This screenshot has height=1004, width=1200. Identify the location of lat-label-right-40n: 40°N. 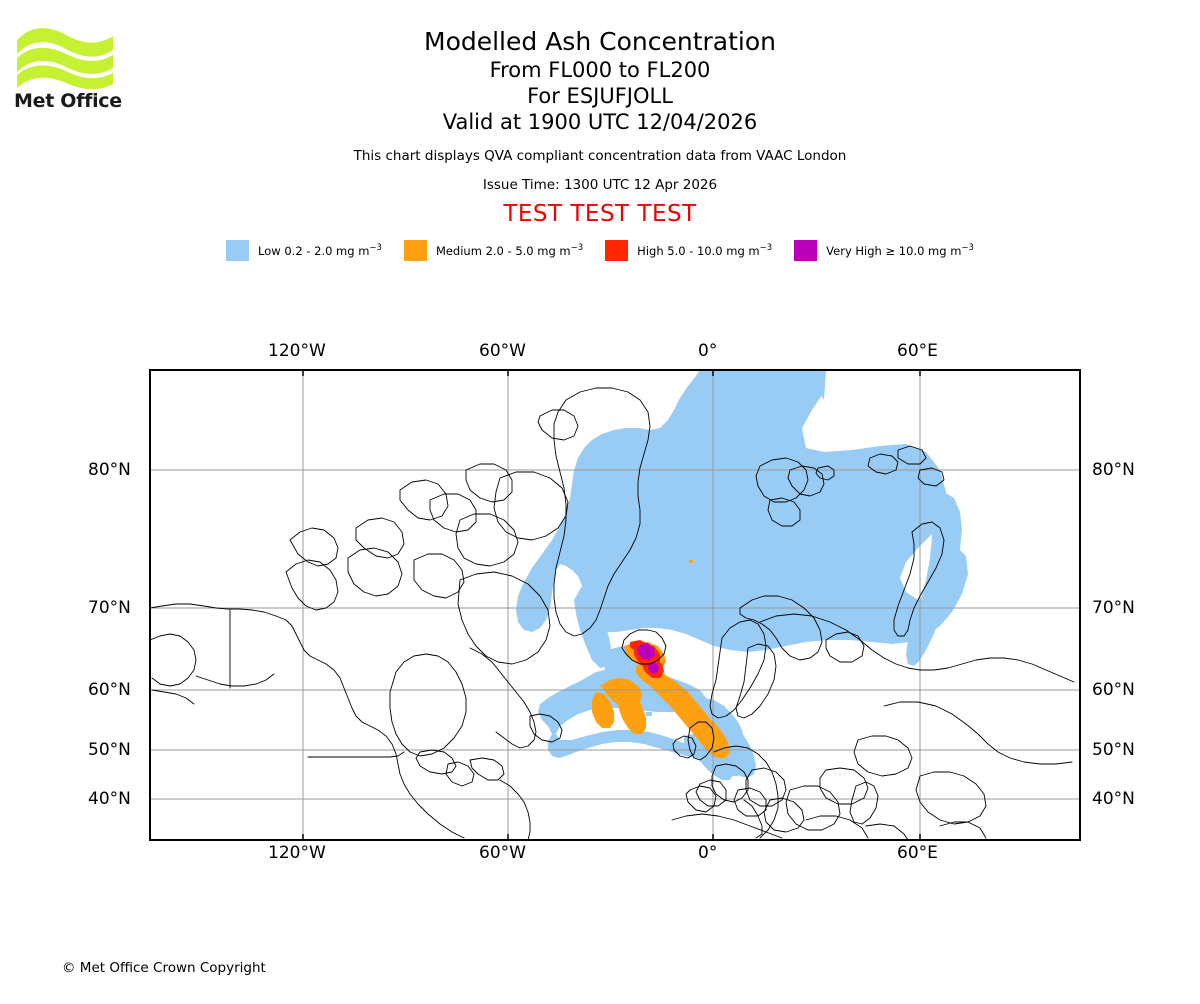
(1113, 799).